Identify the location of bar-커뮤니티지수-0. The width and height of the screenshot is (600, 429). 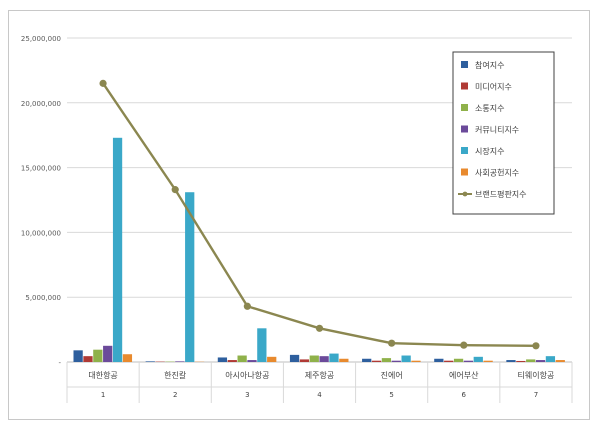
(108, 353).